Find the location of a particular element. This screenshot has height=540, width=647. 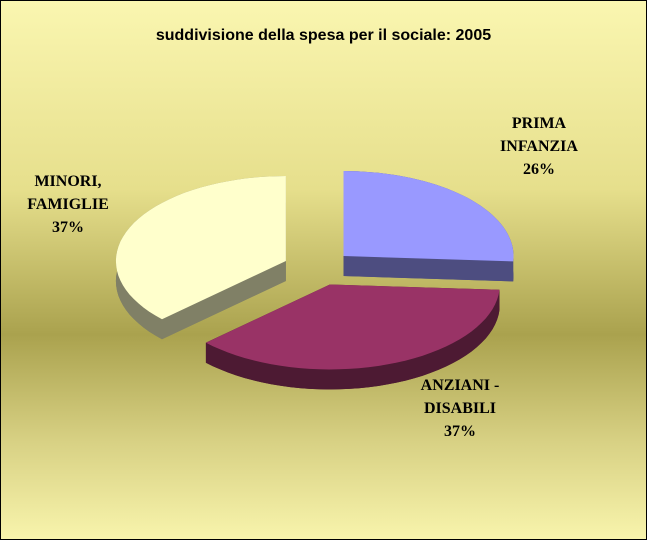

slice-label: ANZIANI - DISABILI 37% is located at coordinates (460, 408).